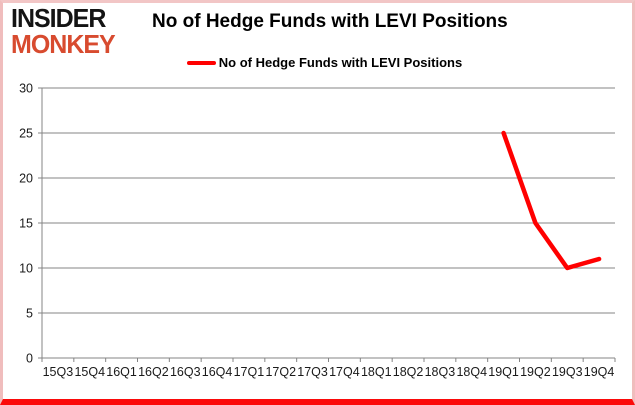  I want to click on x-tick-label: 16Q1, so click(121, 372).